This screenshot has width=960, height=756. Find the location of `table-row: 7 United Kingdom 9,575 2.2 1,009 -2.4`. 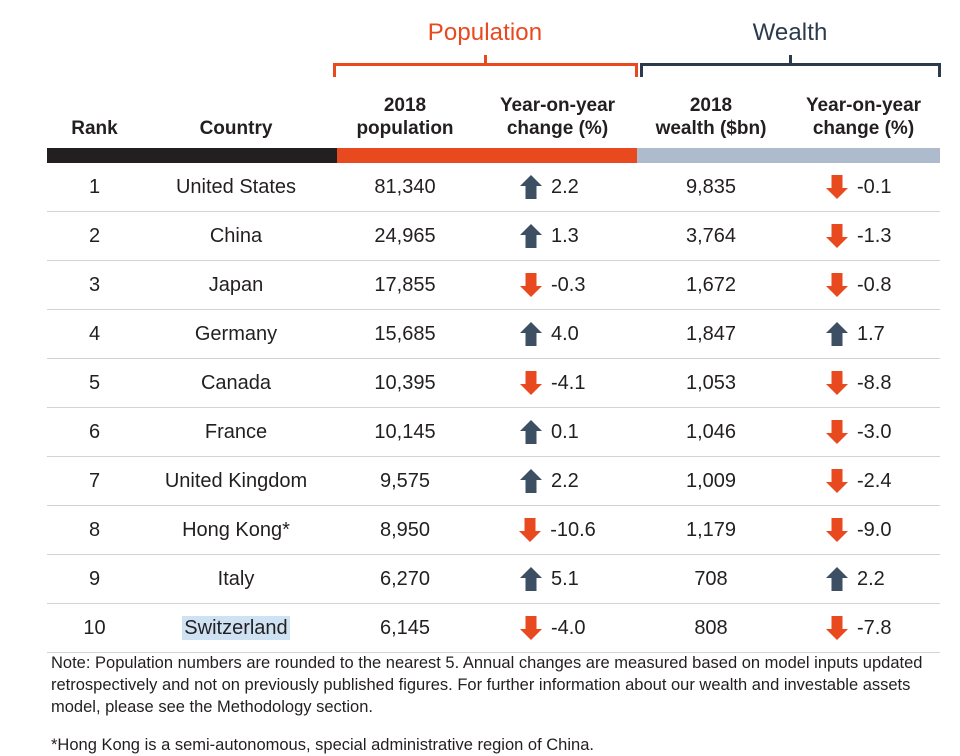

table-row: 7 United Kingdom 9,575 2.2 1,009 -2.4 is located at coordinates (493, 481).